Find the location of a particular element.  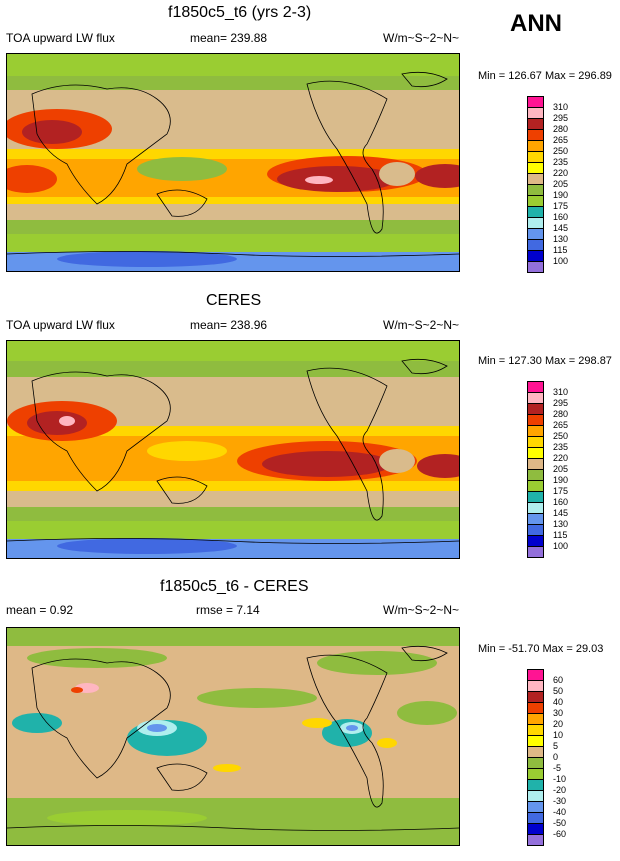

panel3-mean: mean = 0.92 is located at coordinates (40, 610).